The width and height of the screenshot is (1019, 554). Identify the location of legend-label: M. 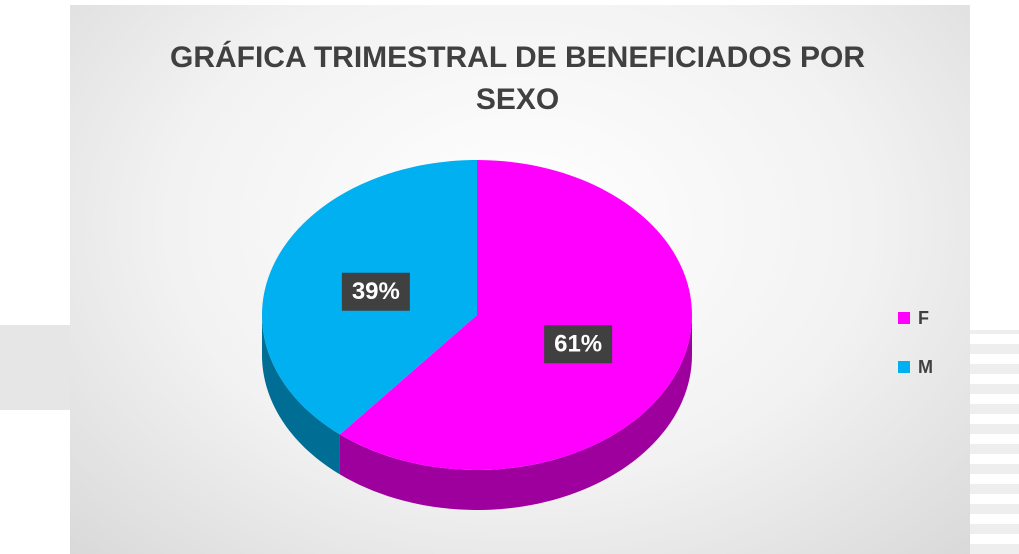
(925, 367).